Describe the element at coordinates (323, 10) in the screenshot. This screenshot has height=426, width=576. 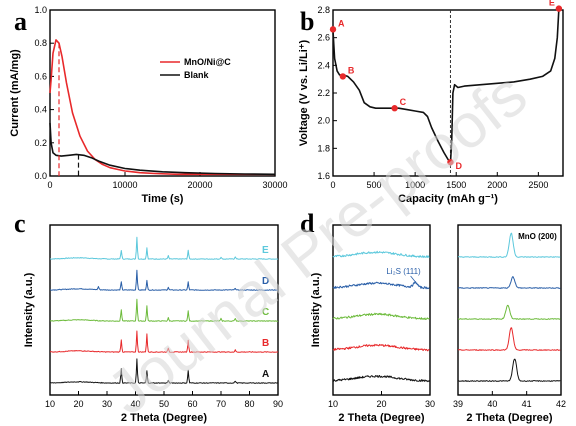
I see `panel-b-ytick-label: 2.8` at that location.